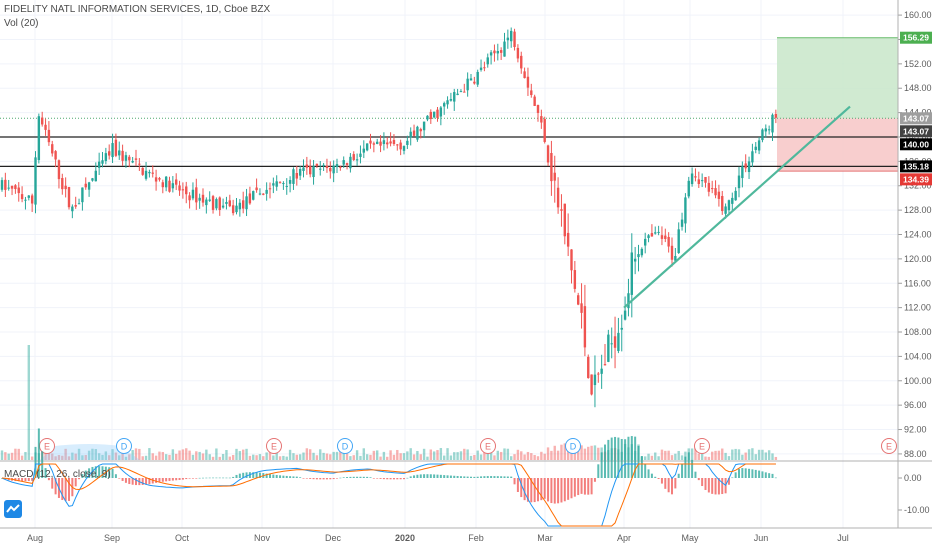  I want to click on macd-indicator-label: MACD (12, 26, close, 9), so click(57, 474).